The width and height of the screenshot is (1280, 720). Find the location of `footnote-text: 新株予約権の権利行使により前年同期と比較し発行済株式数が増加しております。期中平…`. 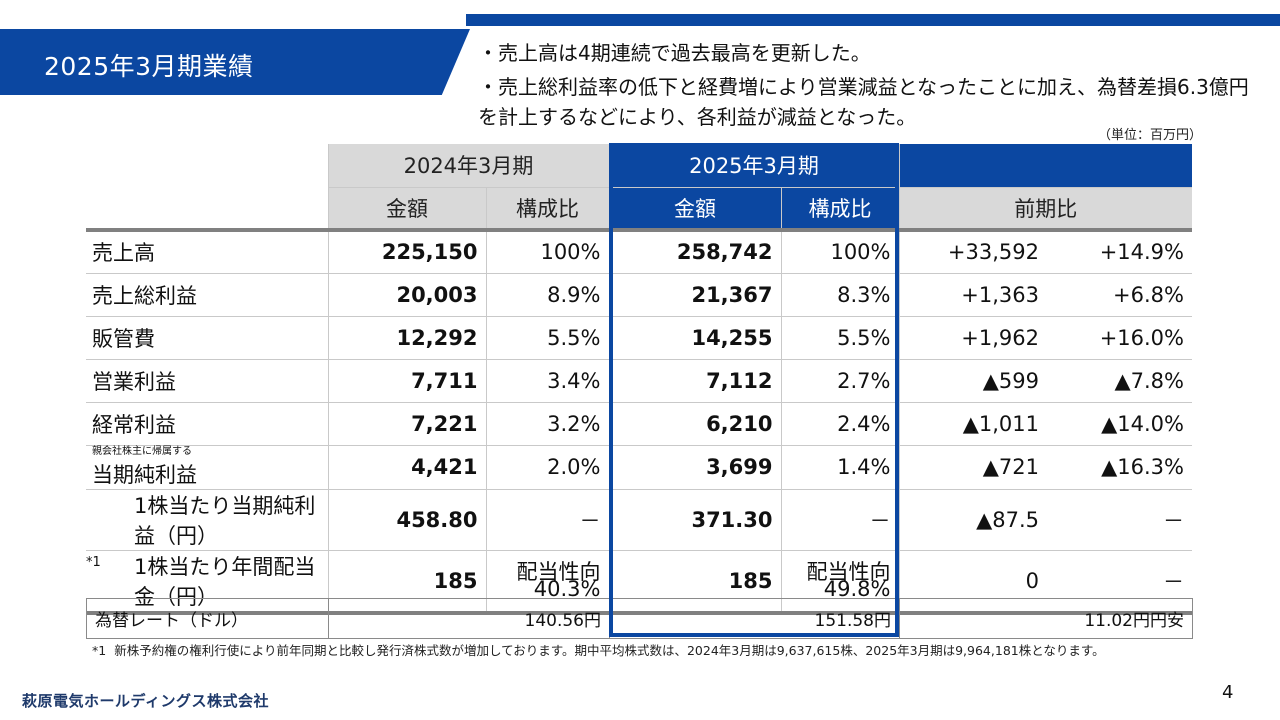

footnote-text: 新株予約権の権利行使により前年同期と比較し発行済株式数が増加しております。期中平… is located at coordinates (609, 650).